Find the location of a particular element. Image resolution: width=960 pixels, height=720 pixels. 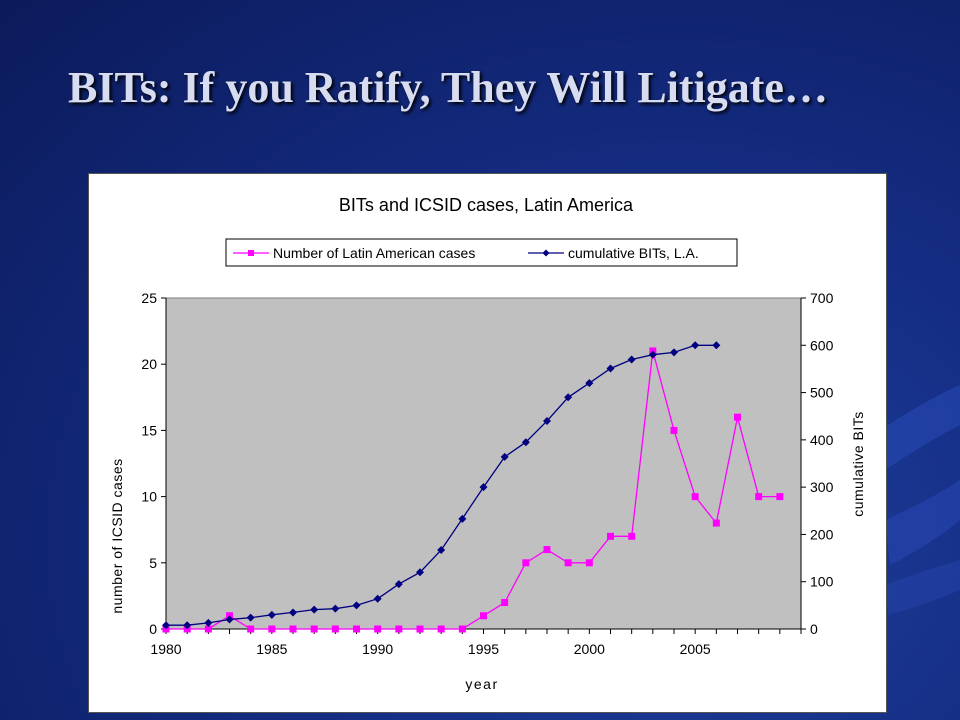

y2-tick-label: 600 is located at coordinates (822, 345).